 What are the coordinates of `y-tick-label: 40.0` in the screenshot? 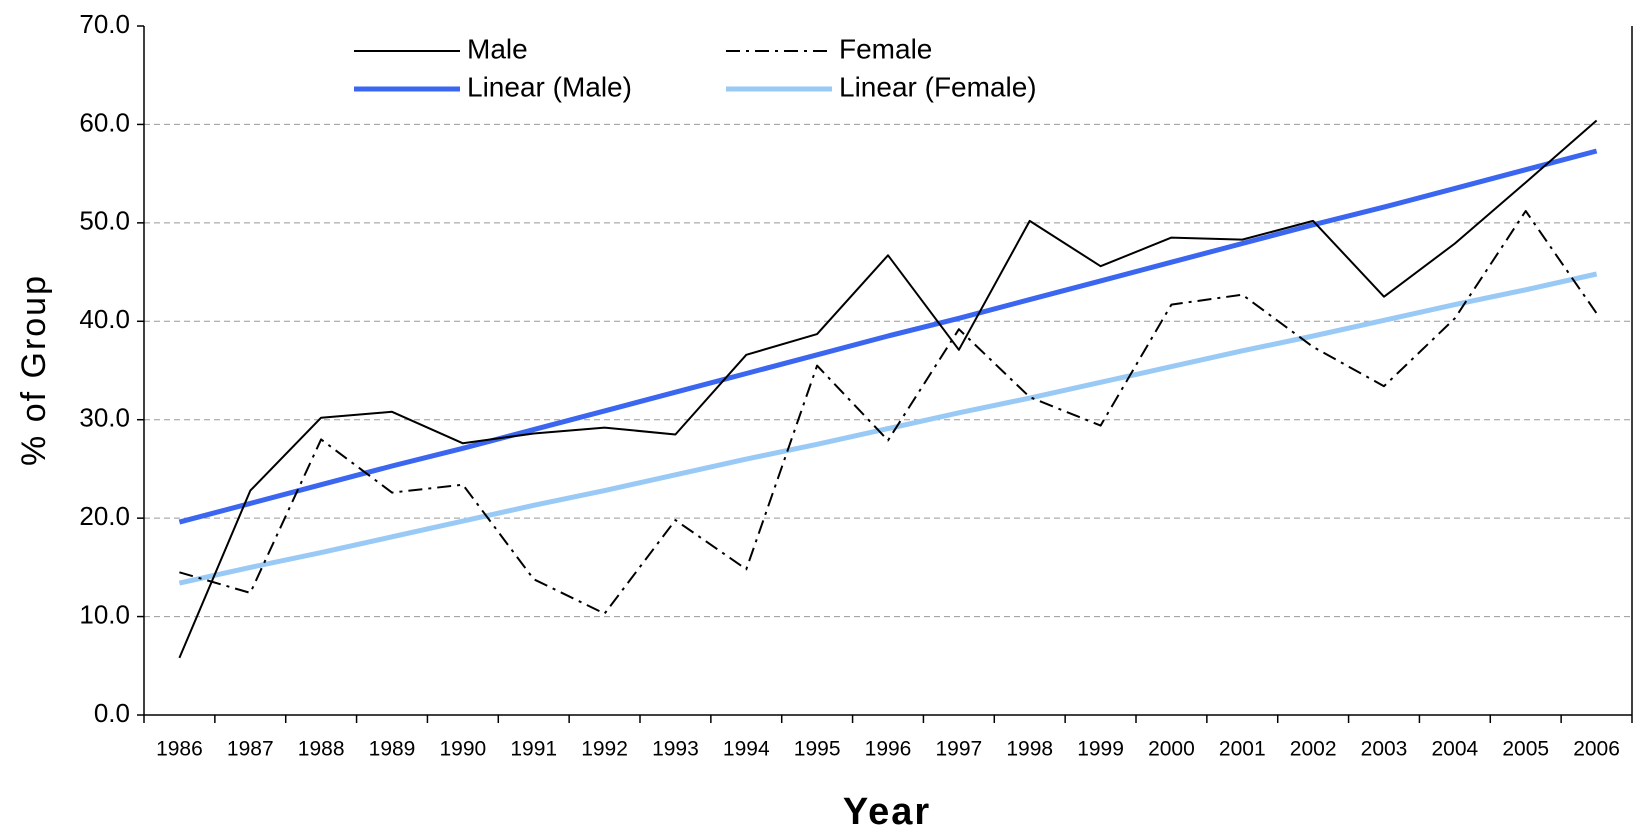 It's located at (104, 319).